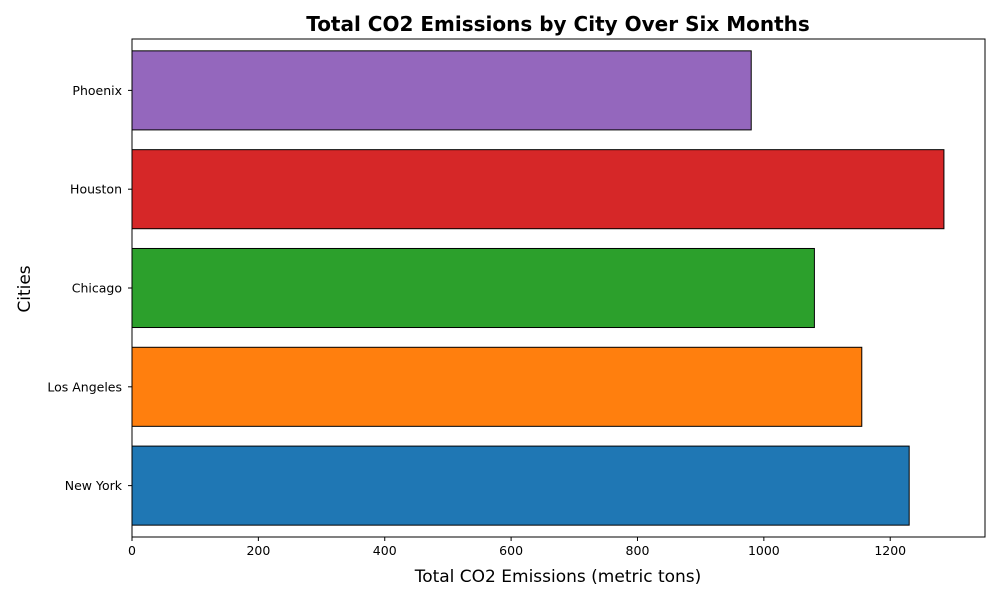 The height and width of the screenshot is (604, 1000). Describe the element at coordinates (511, 550) in the screenshot. I see `x-tick-label: 600` at that location.